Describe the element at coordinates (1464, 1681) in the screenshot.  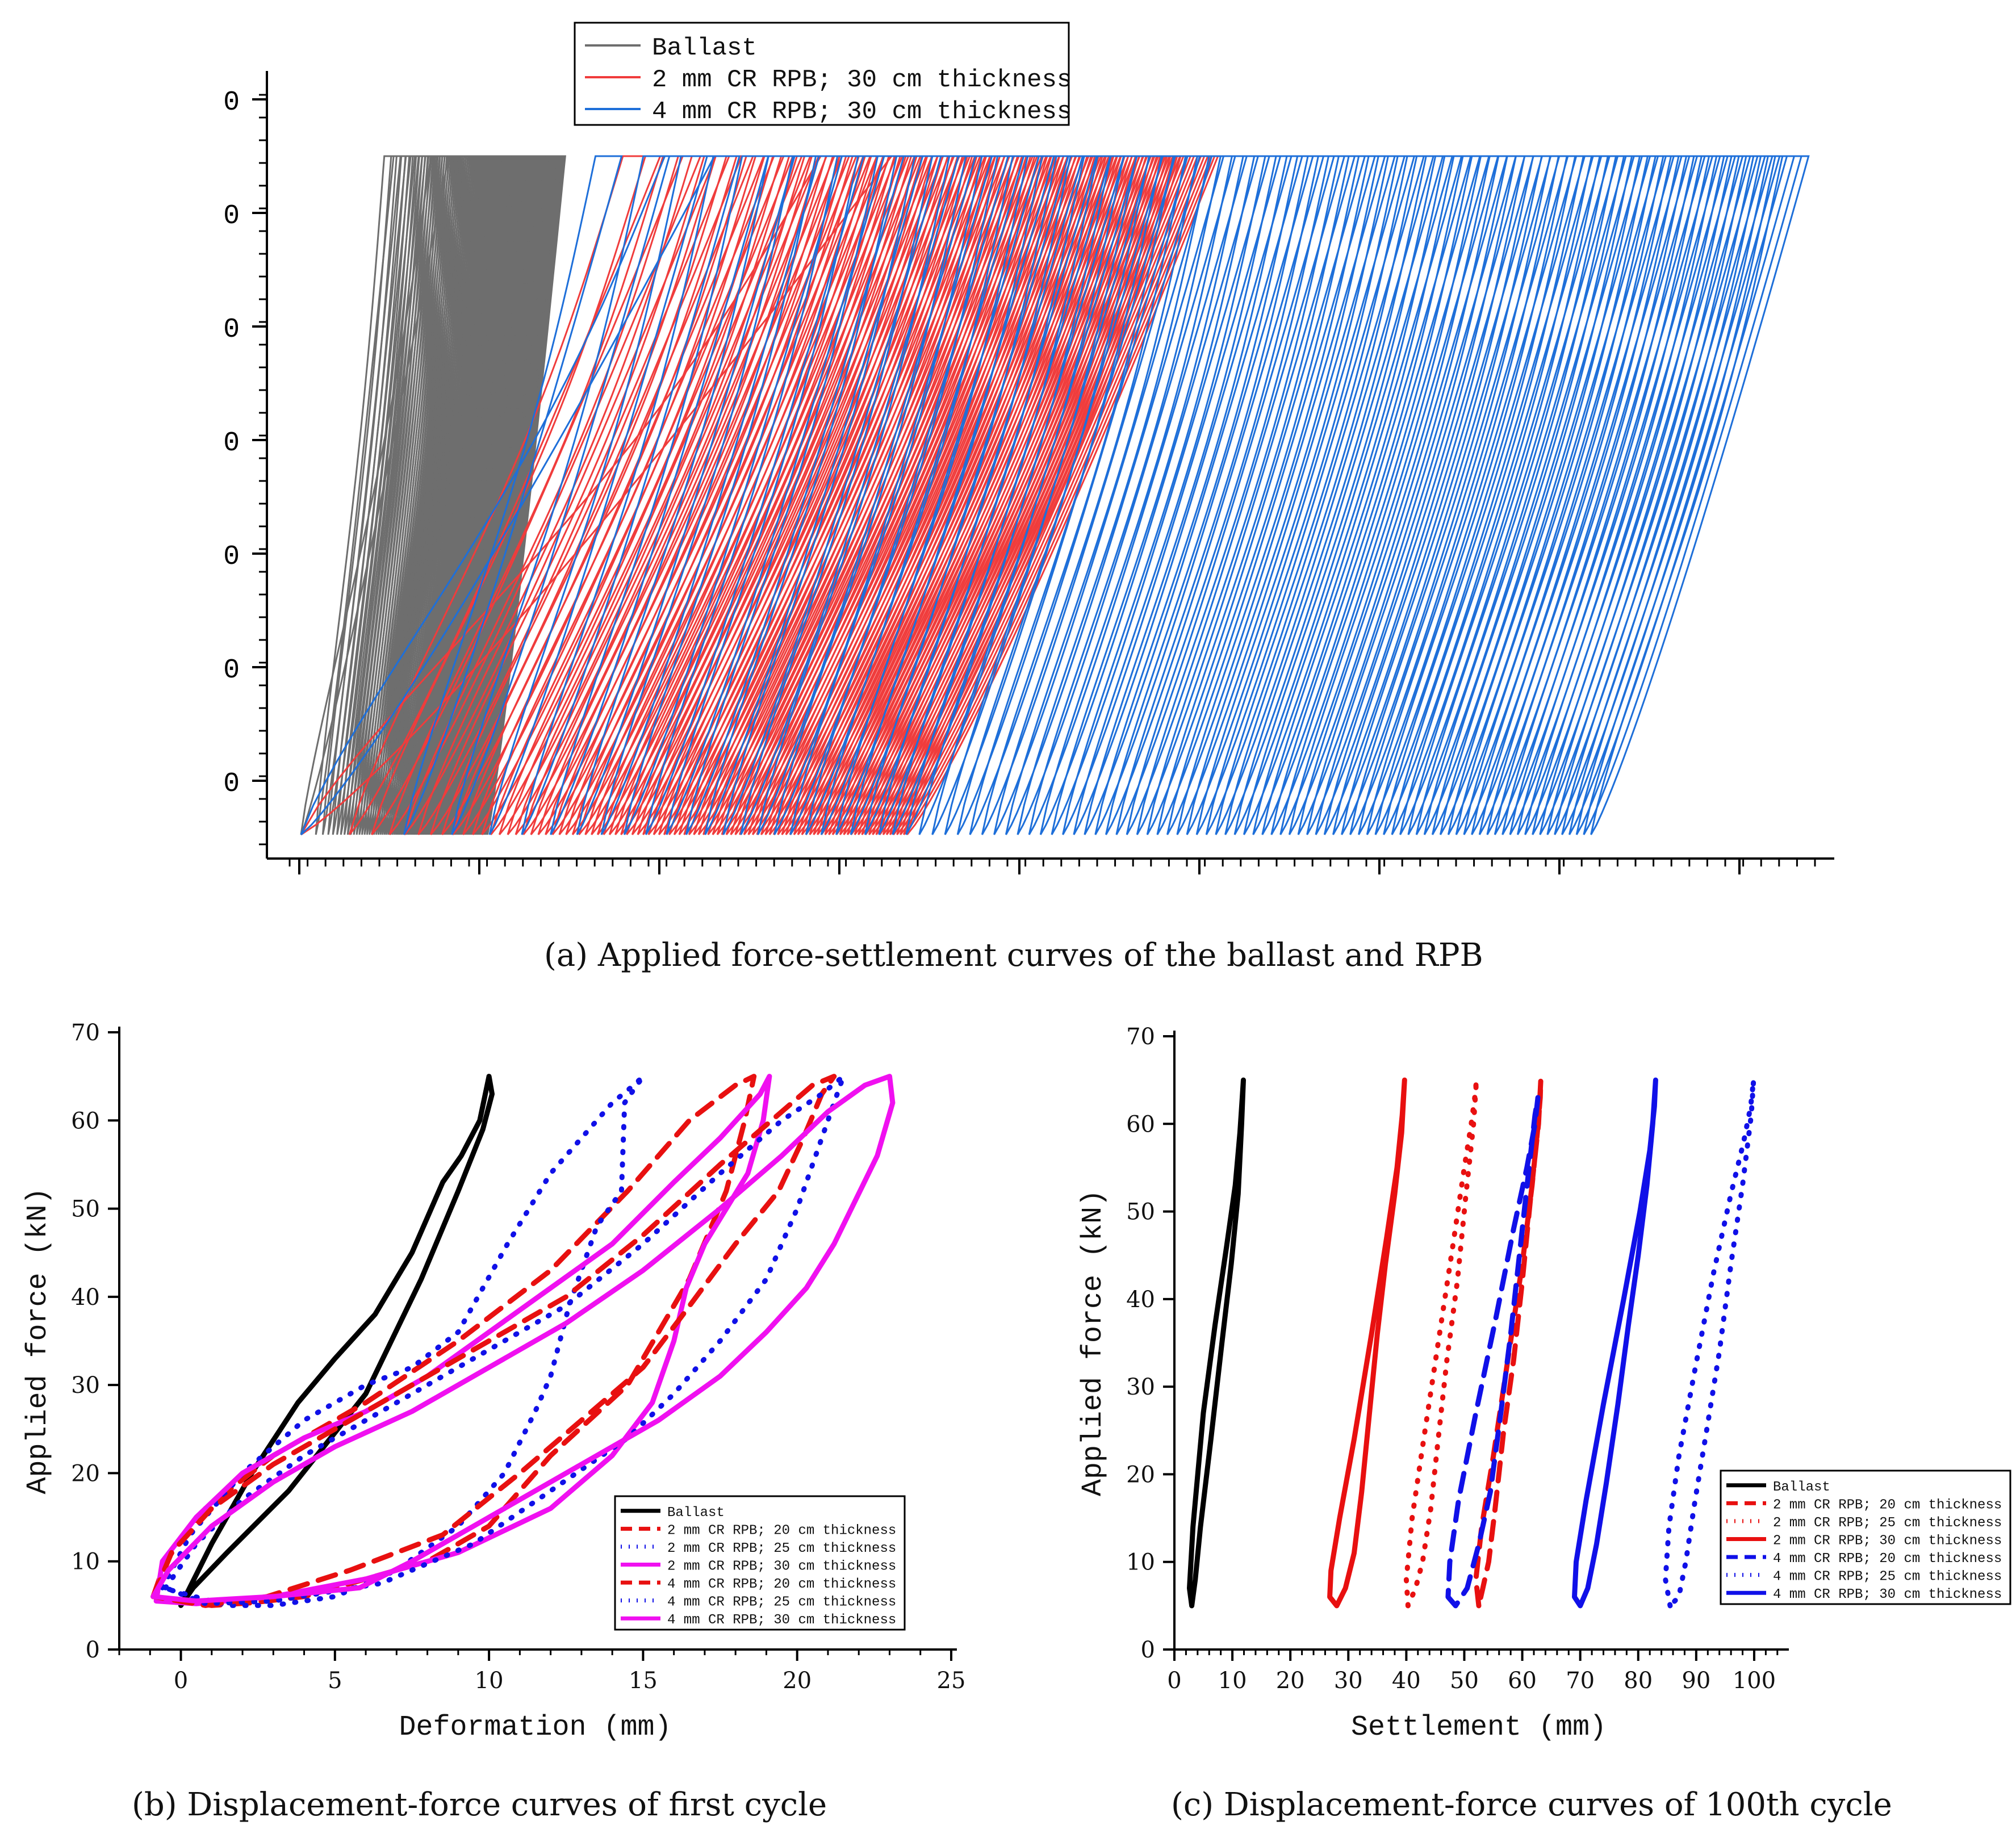
I see `x-tick-label: 50` at that location.